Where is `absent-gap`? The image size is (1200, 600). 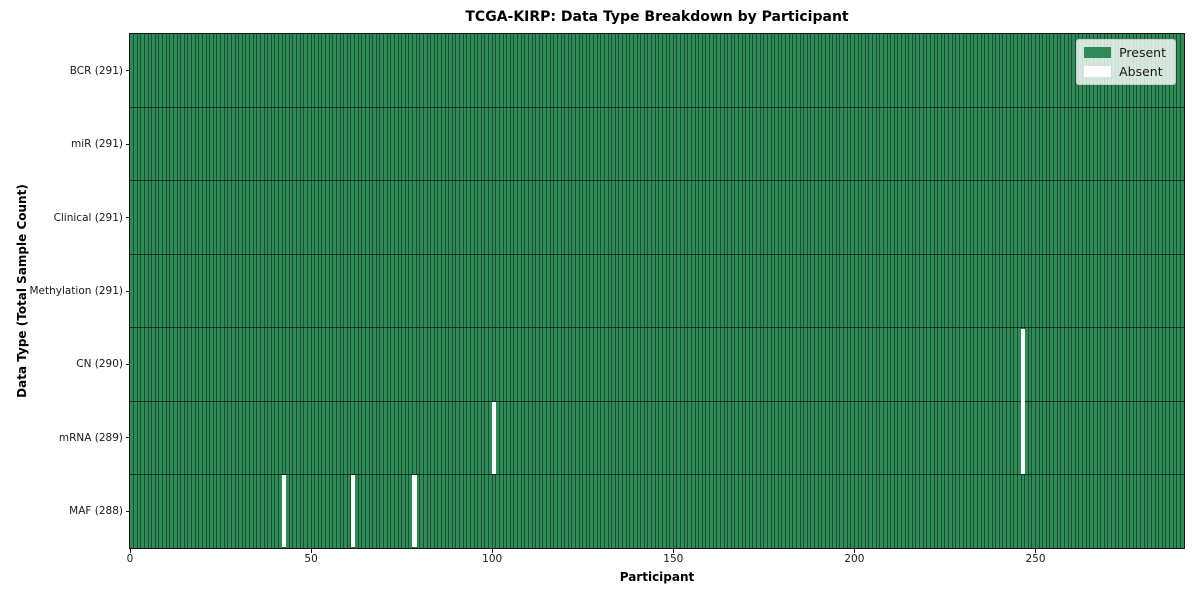 absent-gap is located at coordinates (352, 511).